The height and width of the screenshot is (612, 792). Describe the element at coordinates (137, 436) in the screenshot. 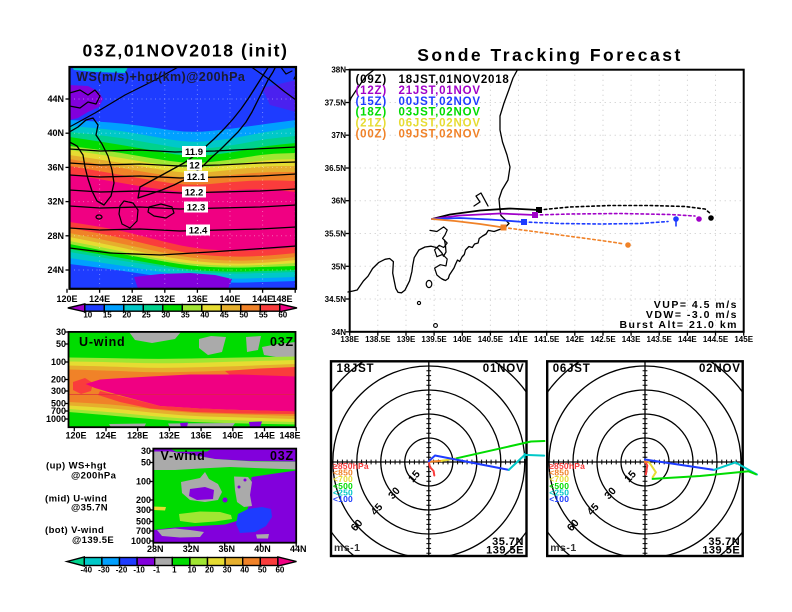

I see `svg-text: 128E` at that location.